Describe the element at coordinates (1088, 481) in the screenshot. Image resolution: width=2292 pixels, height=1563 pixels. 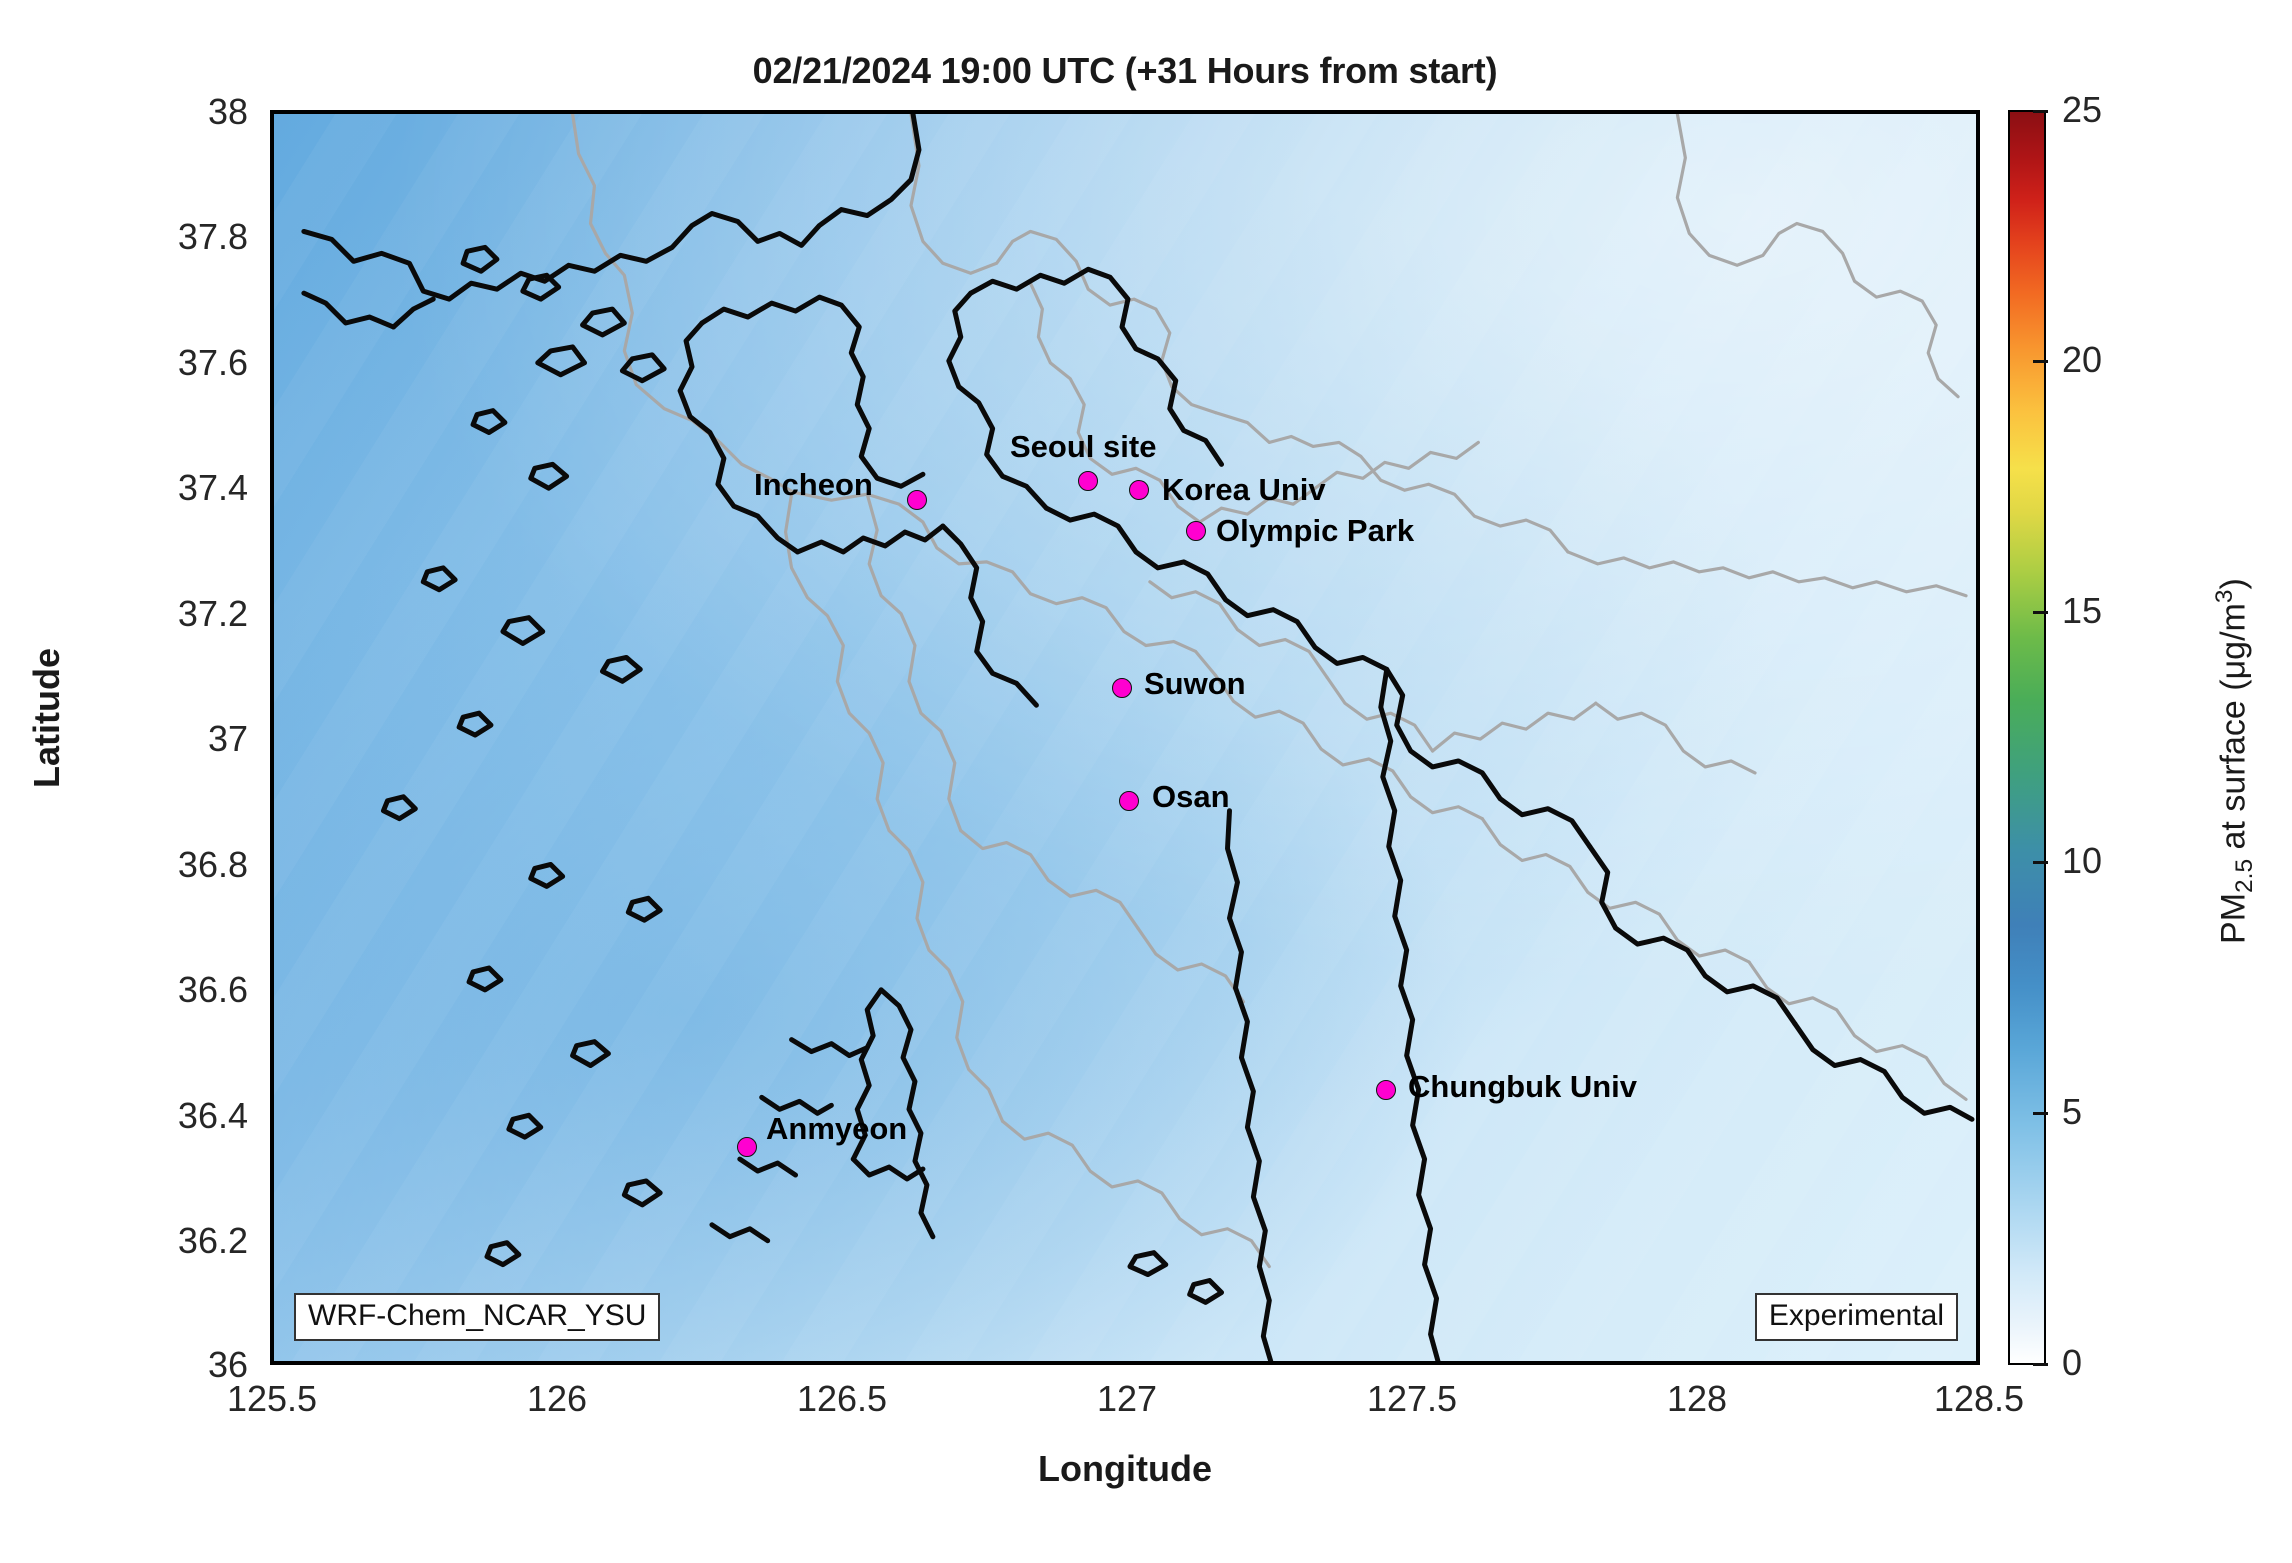
I see `station-marker-seoul-site` at that location.